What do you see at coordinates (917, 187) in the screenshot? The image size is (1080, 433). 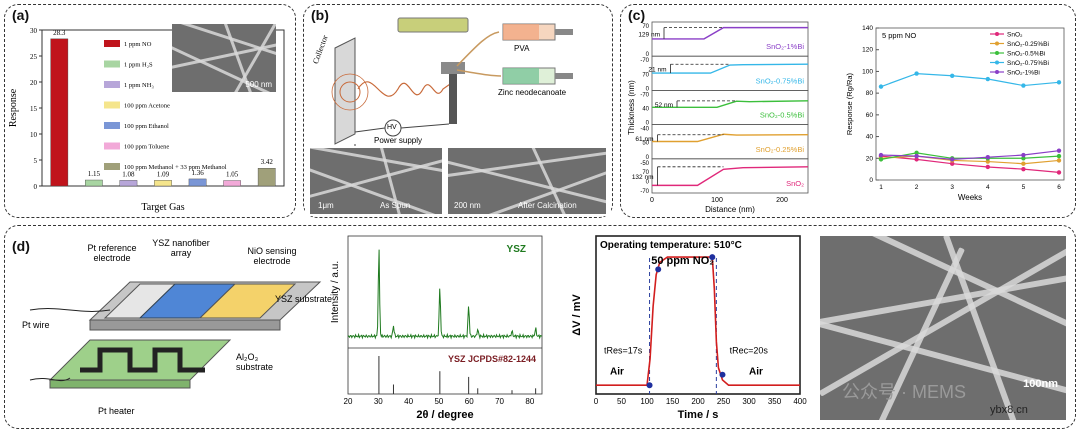 I see `x-tick-label-c2: 2` at bounding box center [917, 187].